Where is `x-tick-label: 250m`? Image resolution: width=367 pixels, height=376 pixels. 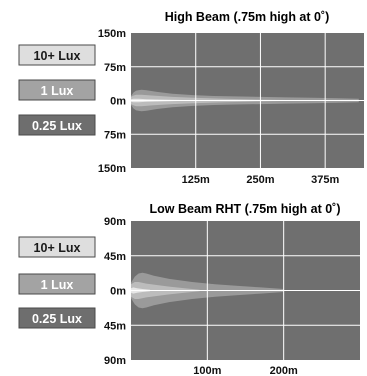
x-tick-label: 250m is located at coordinates (260, 180).